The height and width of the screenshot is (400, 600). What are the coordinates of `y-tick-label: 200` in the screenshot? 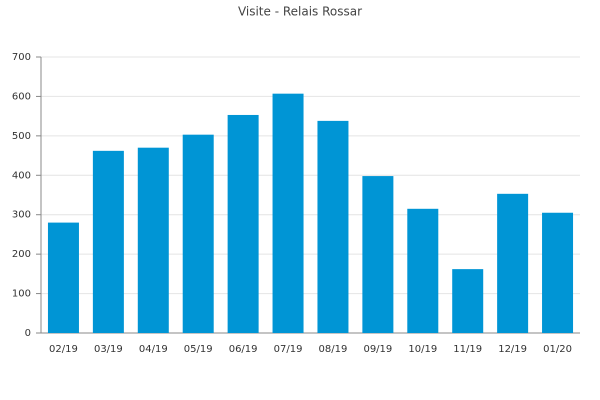 It's located at (21, 254).